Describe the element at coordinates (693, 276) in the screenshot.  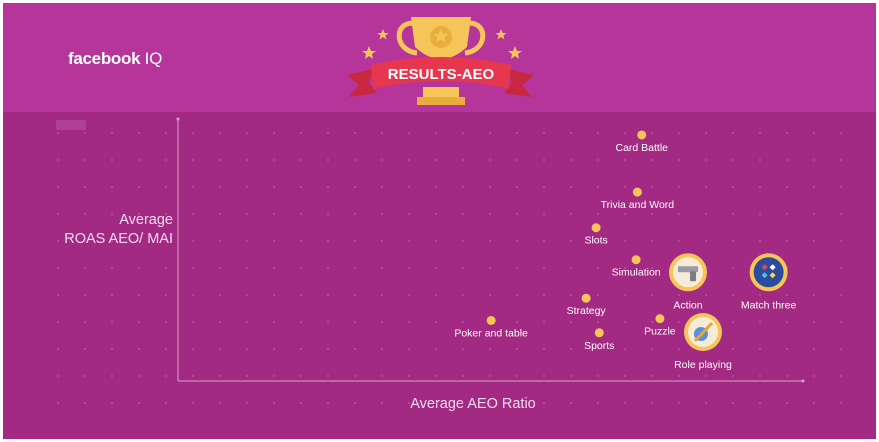
I see `gun-icon-grip` at that location.